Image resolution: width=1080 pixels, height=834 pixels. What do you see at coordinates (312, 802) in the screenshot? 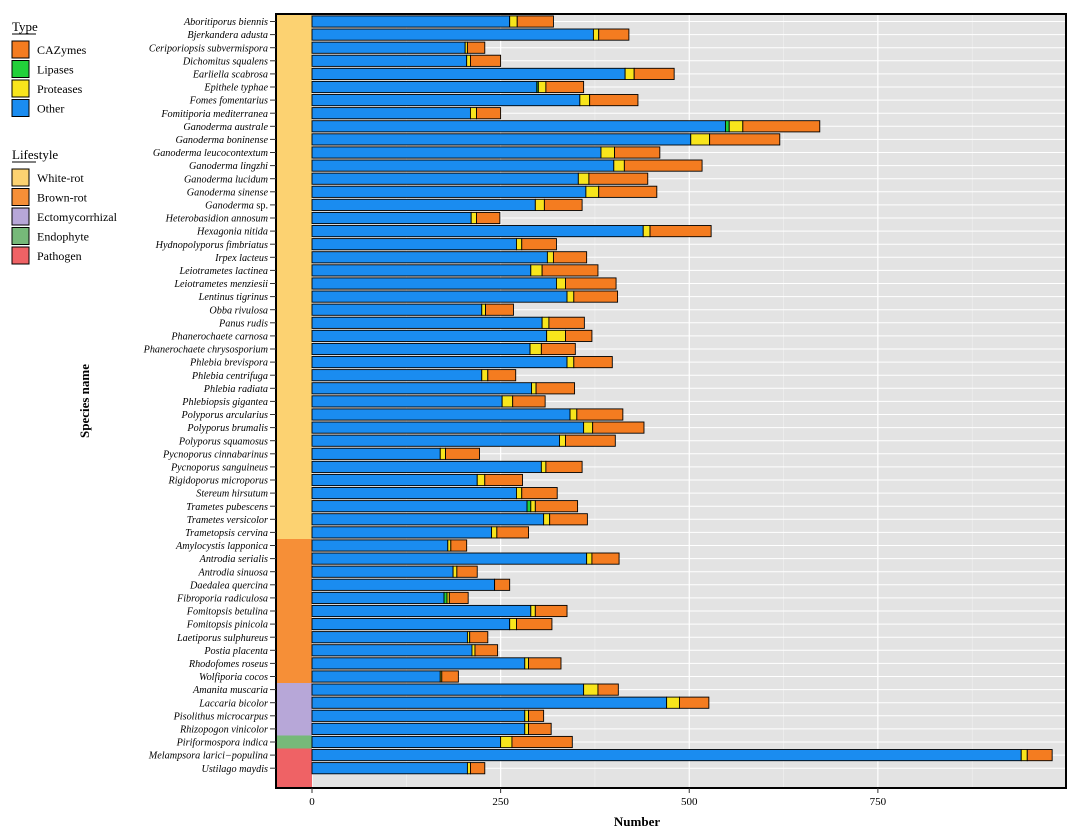
I see `x-tick-label: 0` at bounding box center [312, 802].